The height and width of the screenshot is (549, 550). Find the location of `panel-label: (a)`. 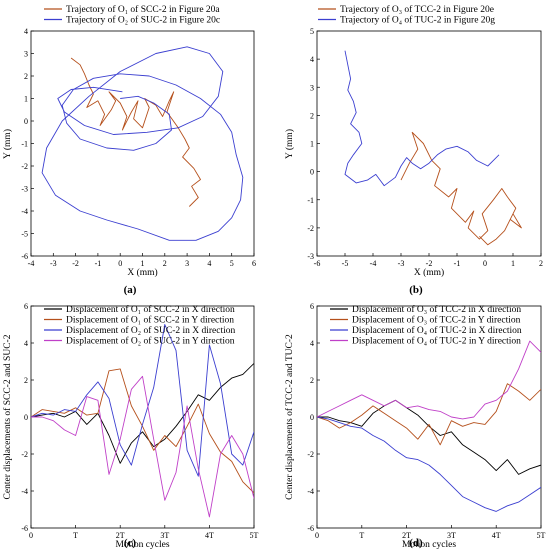

panel-label: (a) is located at coordinates (130, 290).